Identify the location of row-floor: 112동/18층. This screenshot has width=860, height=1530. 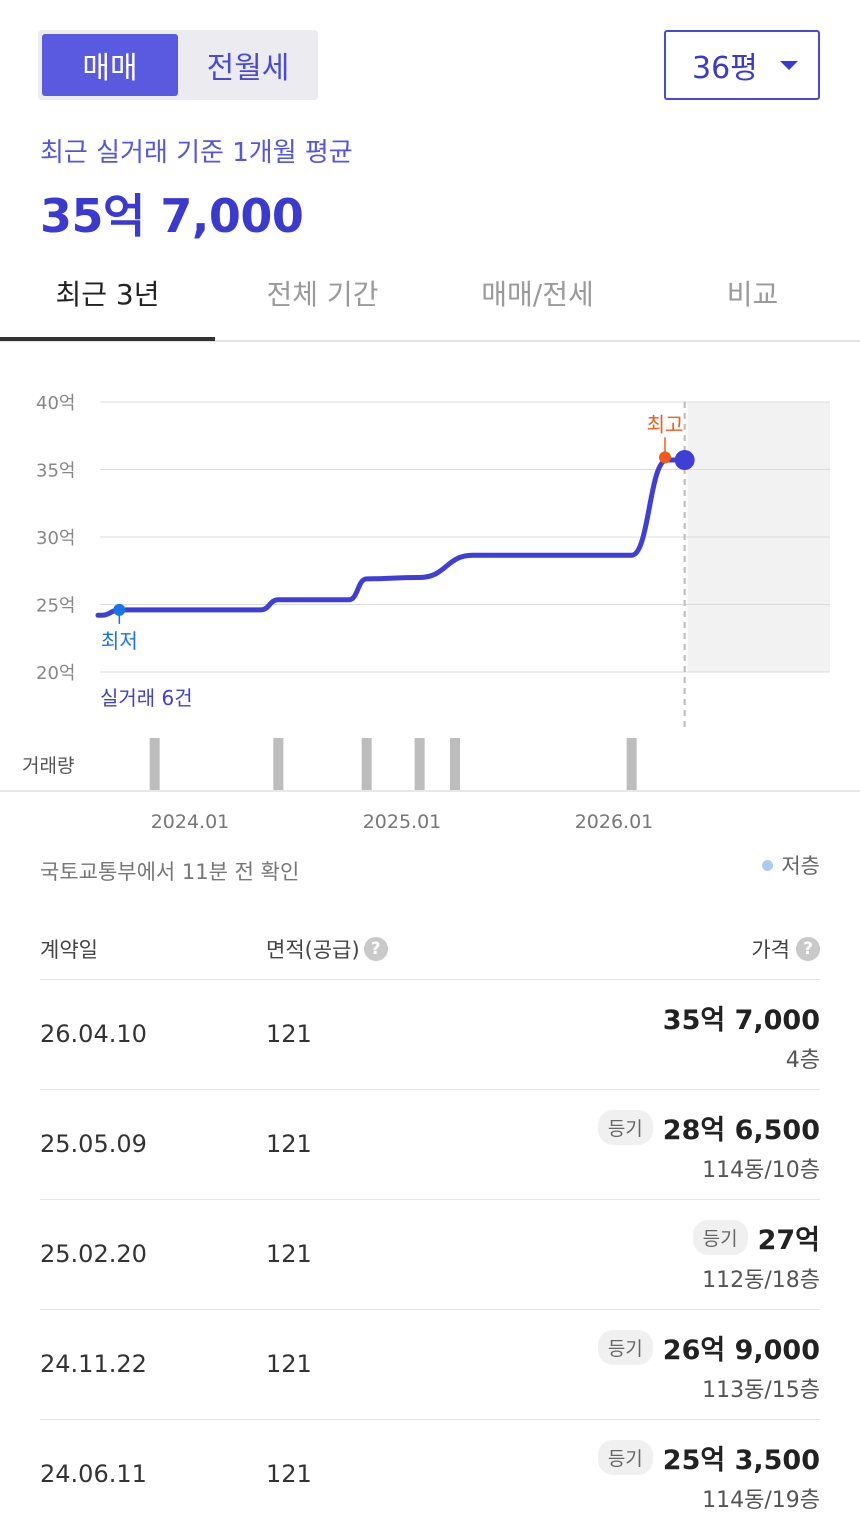
(761, 1280).